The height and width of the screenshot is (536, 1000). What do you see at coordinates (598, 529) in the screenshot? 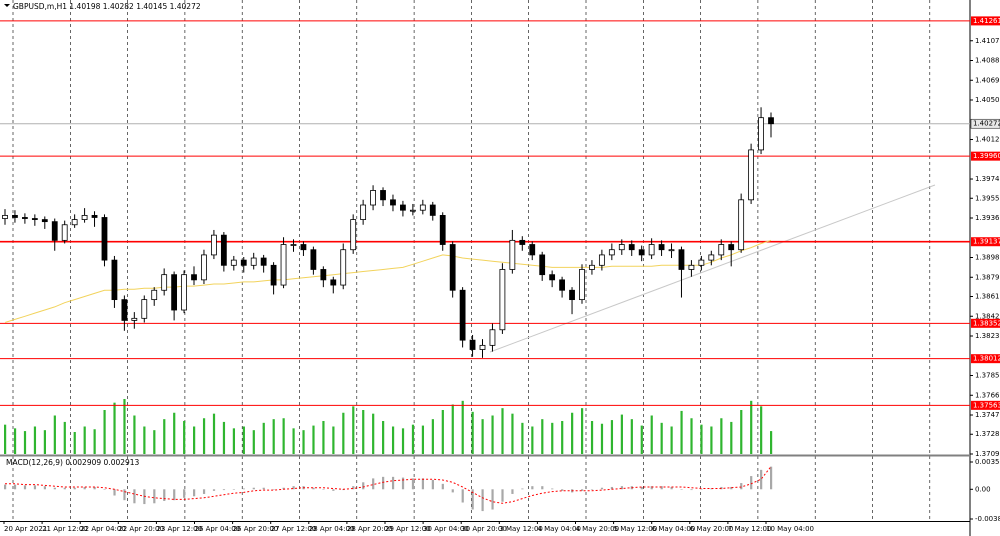
I see `x-tick-label: 4 May 20:00` at bounding box center [598, 529].